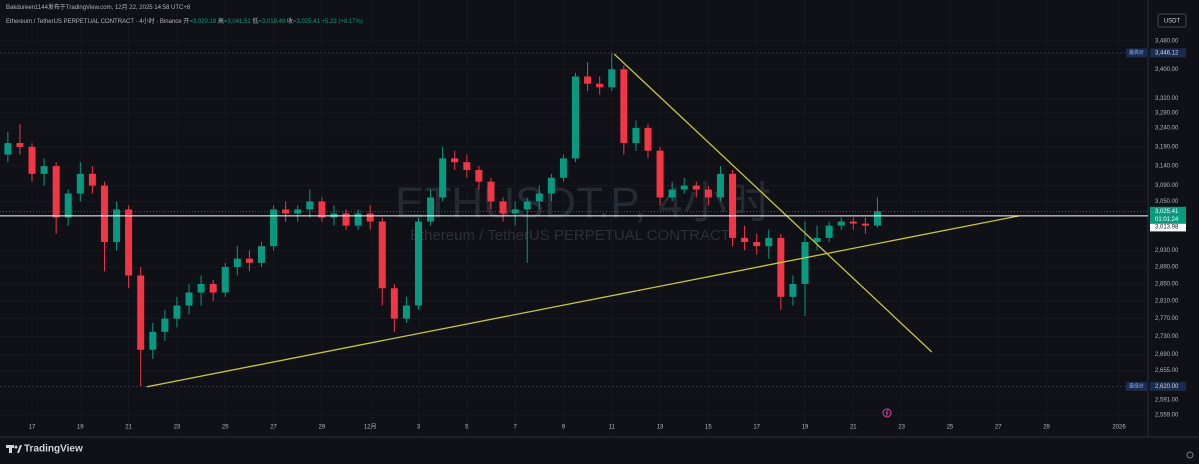  What do you see at coordinates (220, 22) in the screenshot?
I see `ohlc-label: 高` at bounding box center [220, 22].